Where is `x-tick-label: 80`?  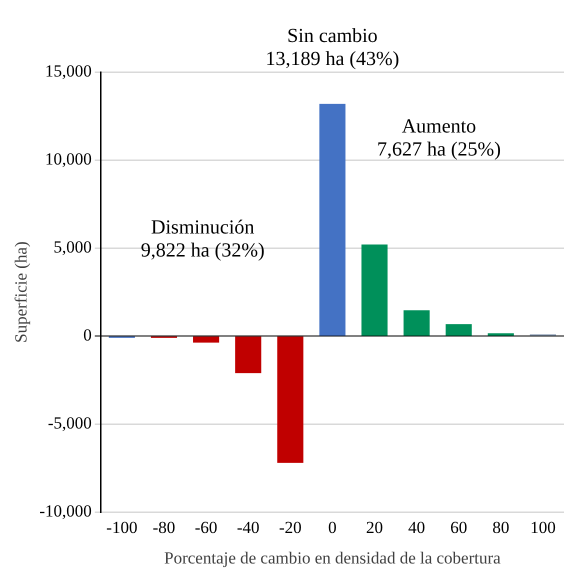 x-tick-label: 80 is located at coordinates (501, 527).